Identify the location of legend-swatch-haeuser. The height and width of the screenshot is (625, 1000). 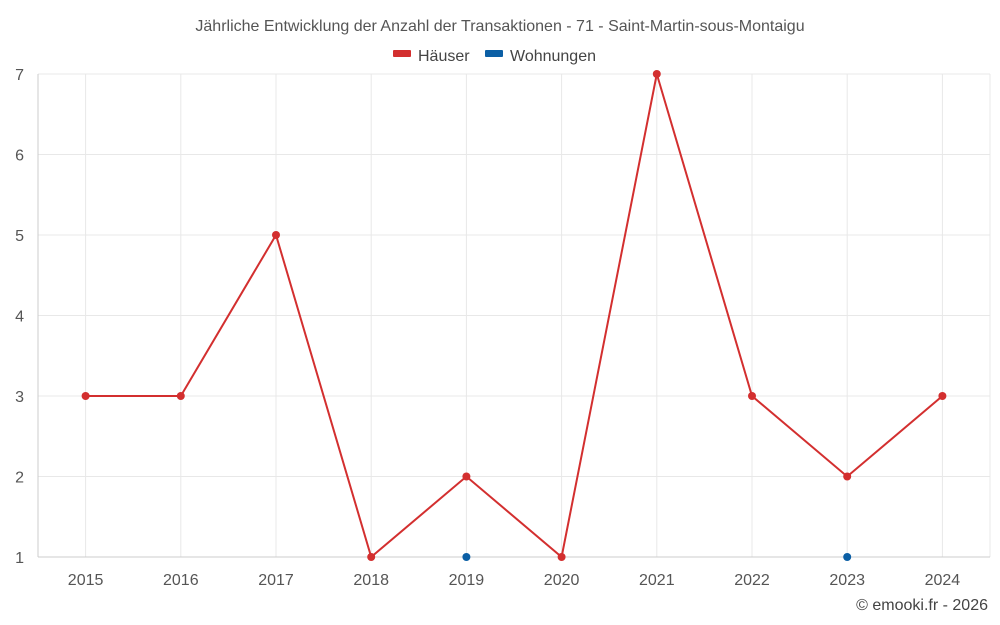
(402, 53).